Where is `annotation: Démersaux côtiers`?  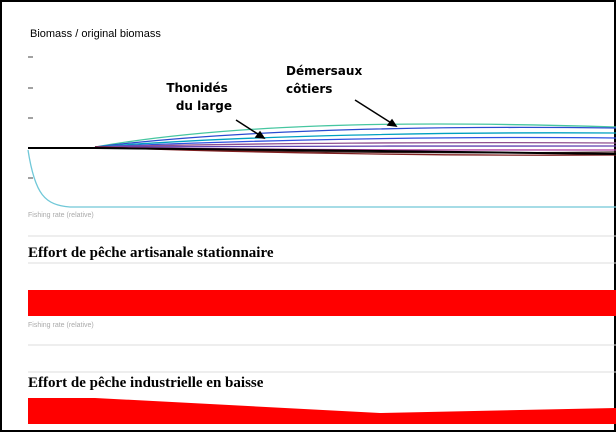
annotation: Démersaux côtiers is located at coordinates (326, 80).